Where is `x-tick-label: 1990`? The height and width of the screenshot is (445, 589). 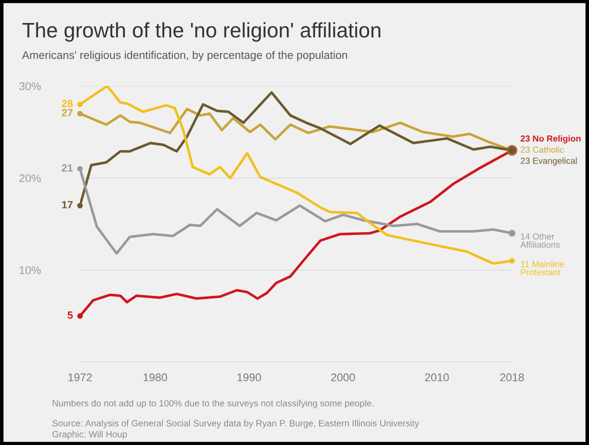 x-tick-label: 1990 is located at coordinates (249, 377).